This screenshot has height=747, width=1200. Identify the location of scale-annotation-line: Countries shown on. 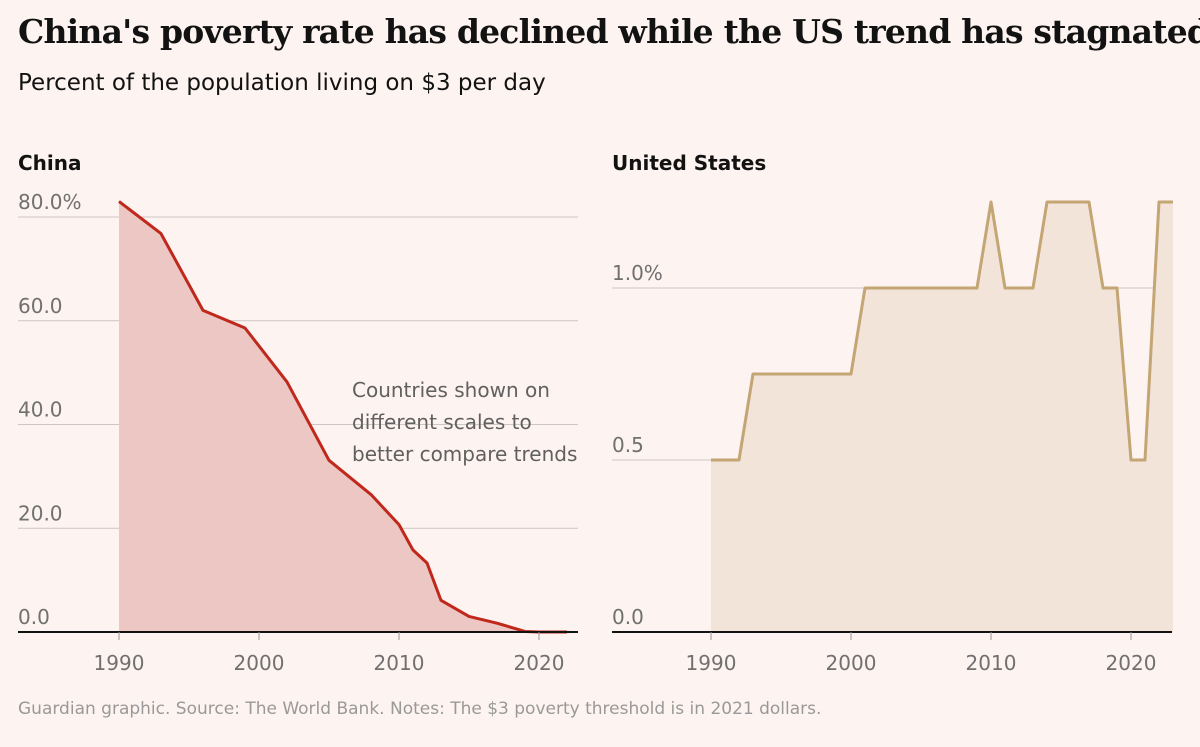
(451, 390).